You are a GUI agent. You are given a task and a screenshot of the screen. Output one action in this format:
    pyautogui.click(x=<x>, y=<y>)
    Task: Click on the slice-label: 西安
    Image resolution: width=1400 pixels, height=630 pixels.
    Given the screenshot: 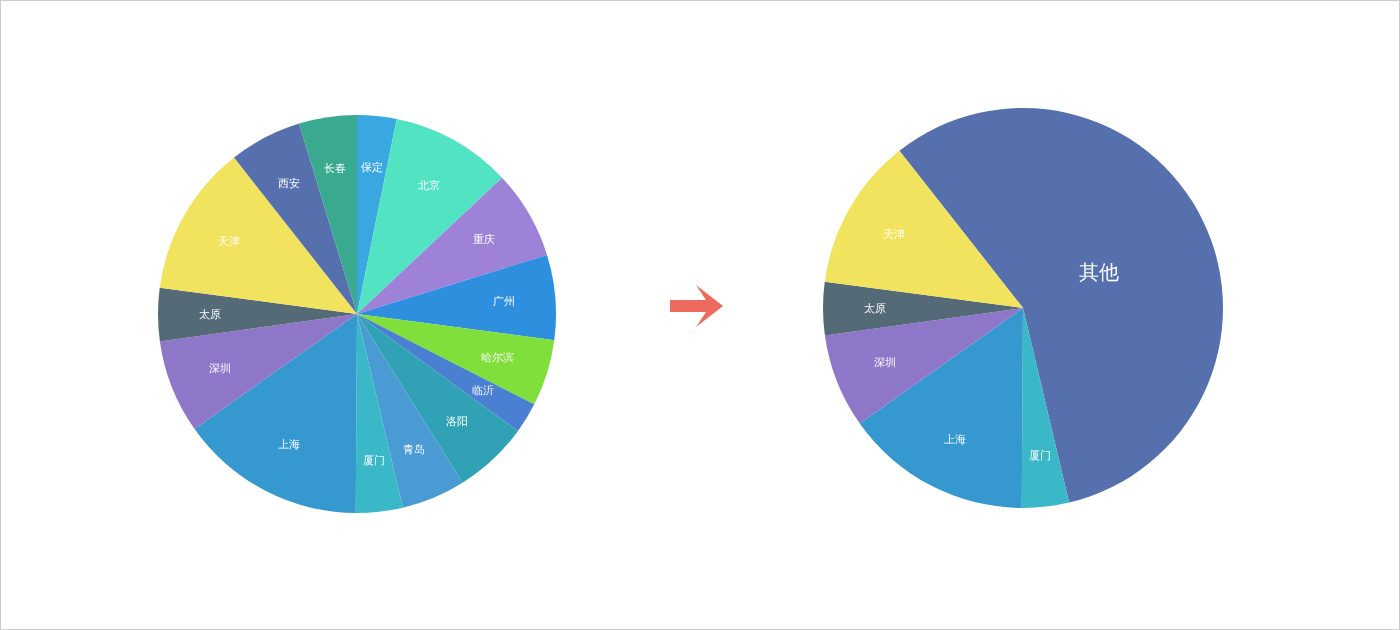 What is the action you would take?
    pyautogui.click(x=288, y=183)
    